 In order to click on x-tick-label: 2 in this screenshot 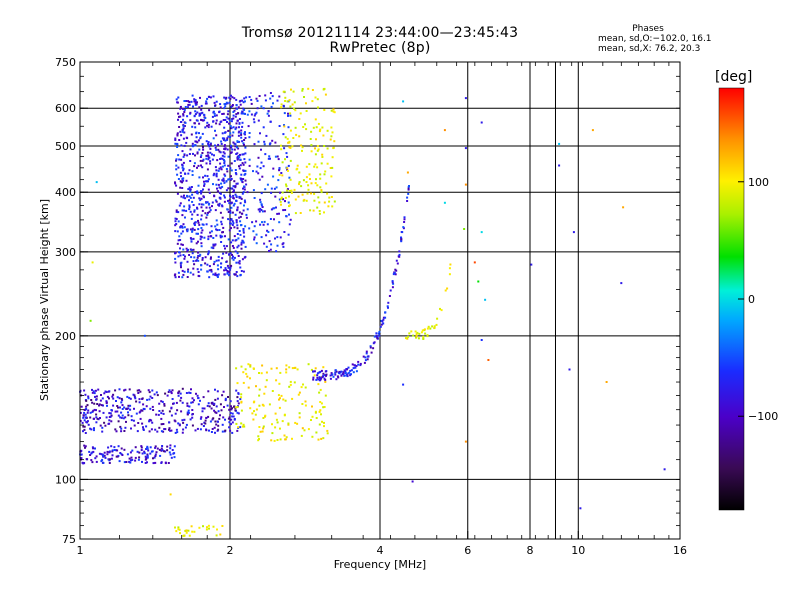, I will do `click(230, 550)`.